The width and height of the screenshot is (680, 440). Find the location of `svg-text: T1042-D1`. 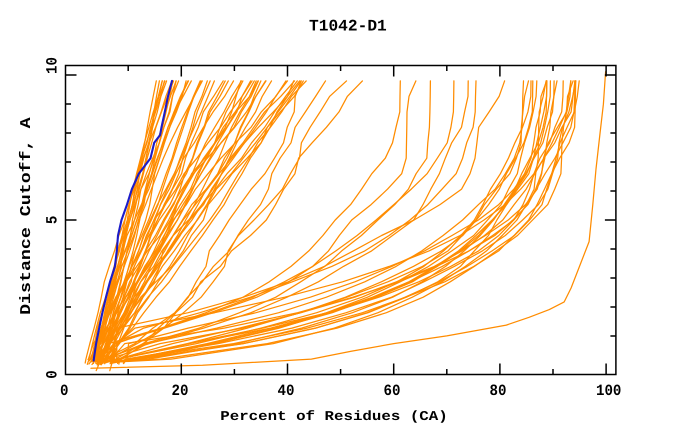

svg-text: T1042-D1 is located at coordinates (348, 27).